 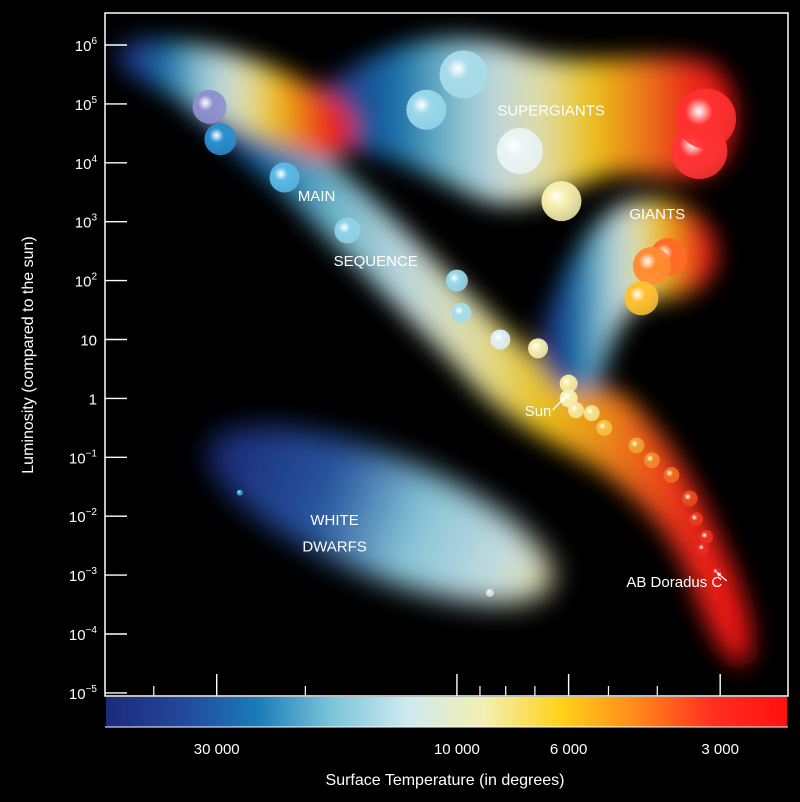 What do you see at coordinates (446, 712) in the screenshot?
I see `temperature-colorbar` at bounding box center [446, 712].